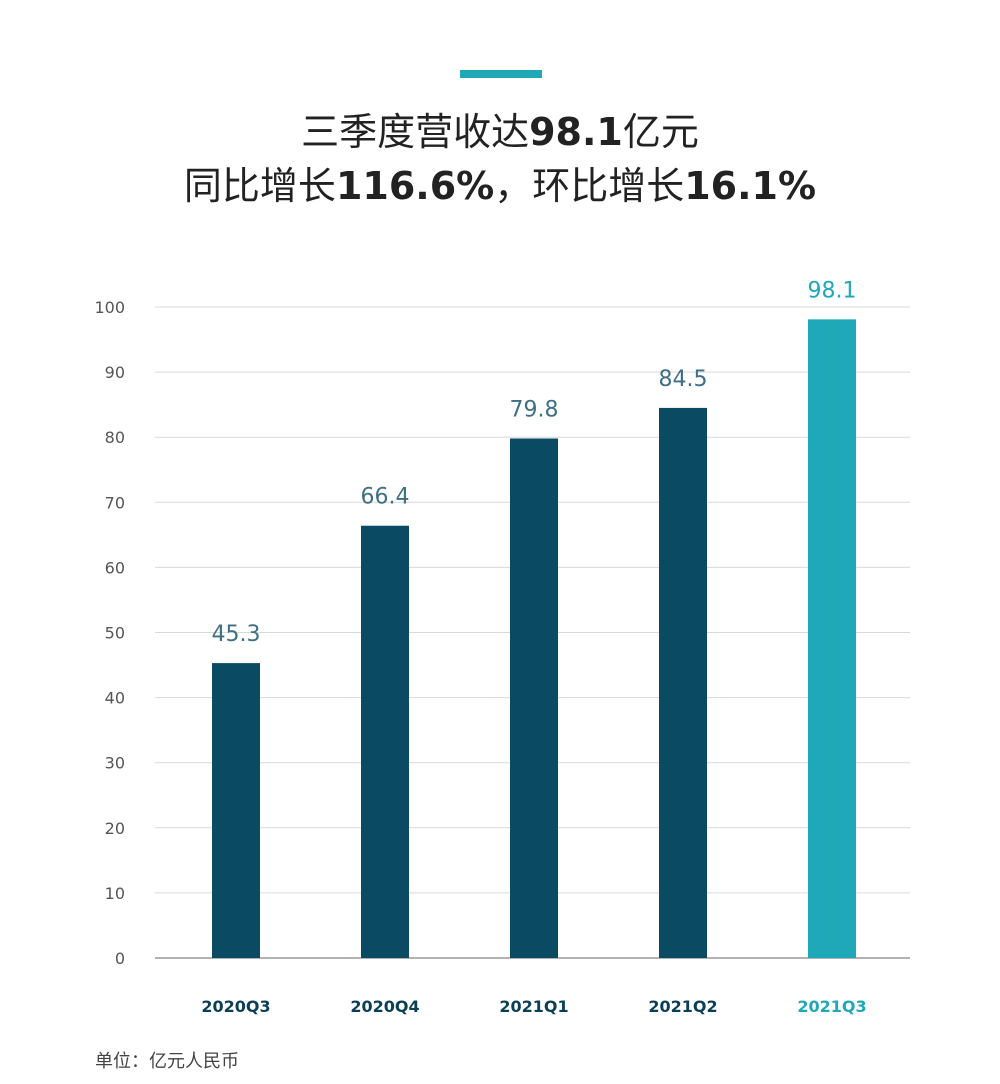 This screenshot has width=1000, height=1084. I want to click on y-tick-label: 70, so click(115, 502).